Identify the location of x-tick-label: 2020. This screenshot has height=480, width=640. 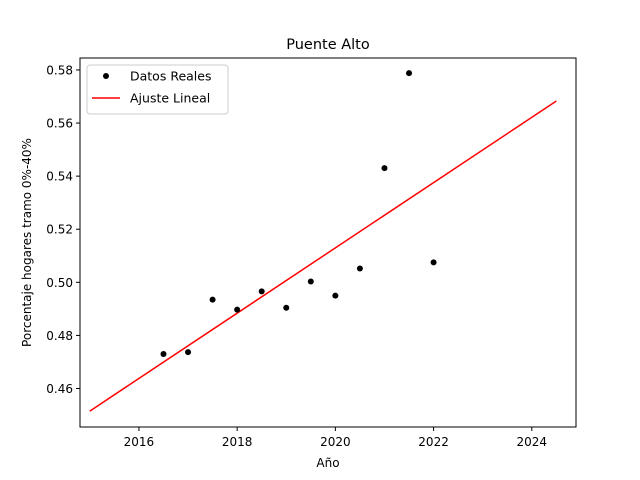
(335, 442).